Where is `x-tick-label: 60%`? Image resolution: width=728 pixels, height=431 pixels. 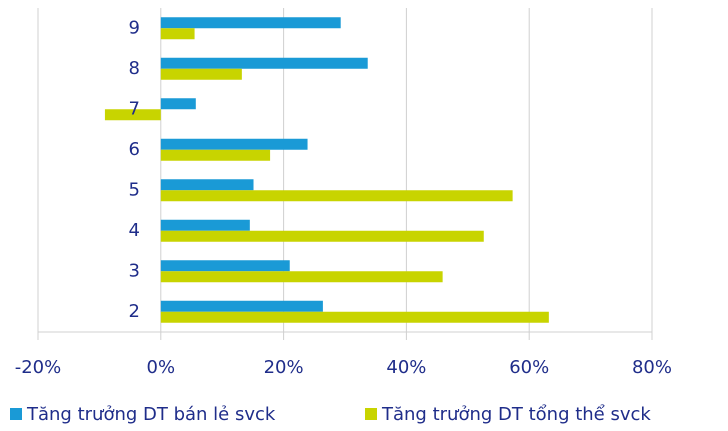
x-tick-label: 60% is located at coordinates (529, 367).